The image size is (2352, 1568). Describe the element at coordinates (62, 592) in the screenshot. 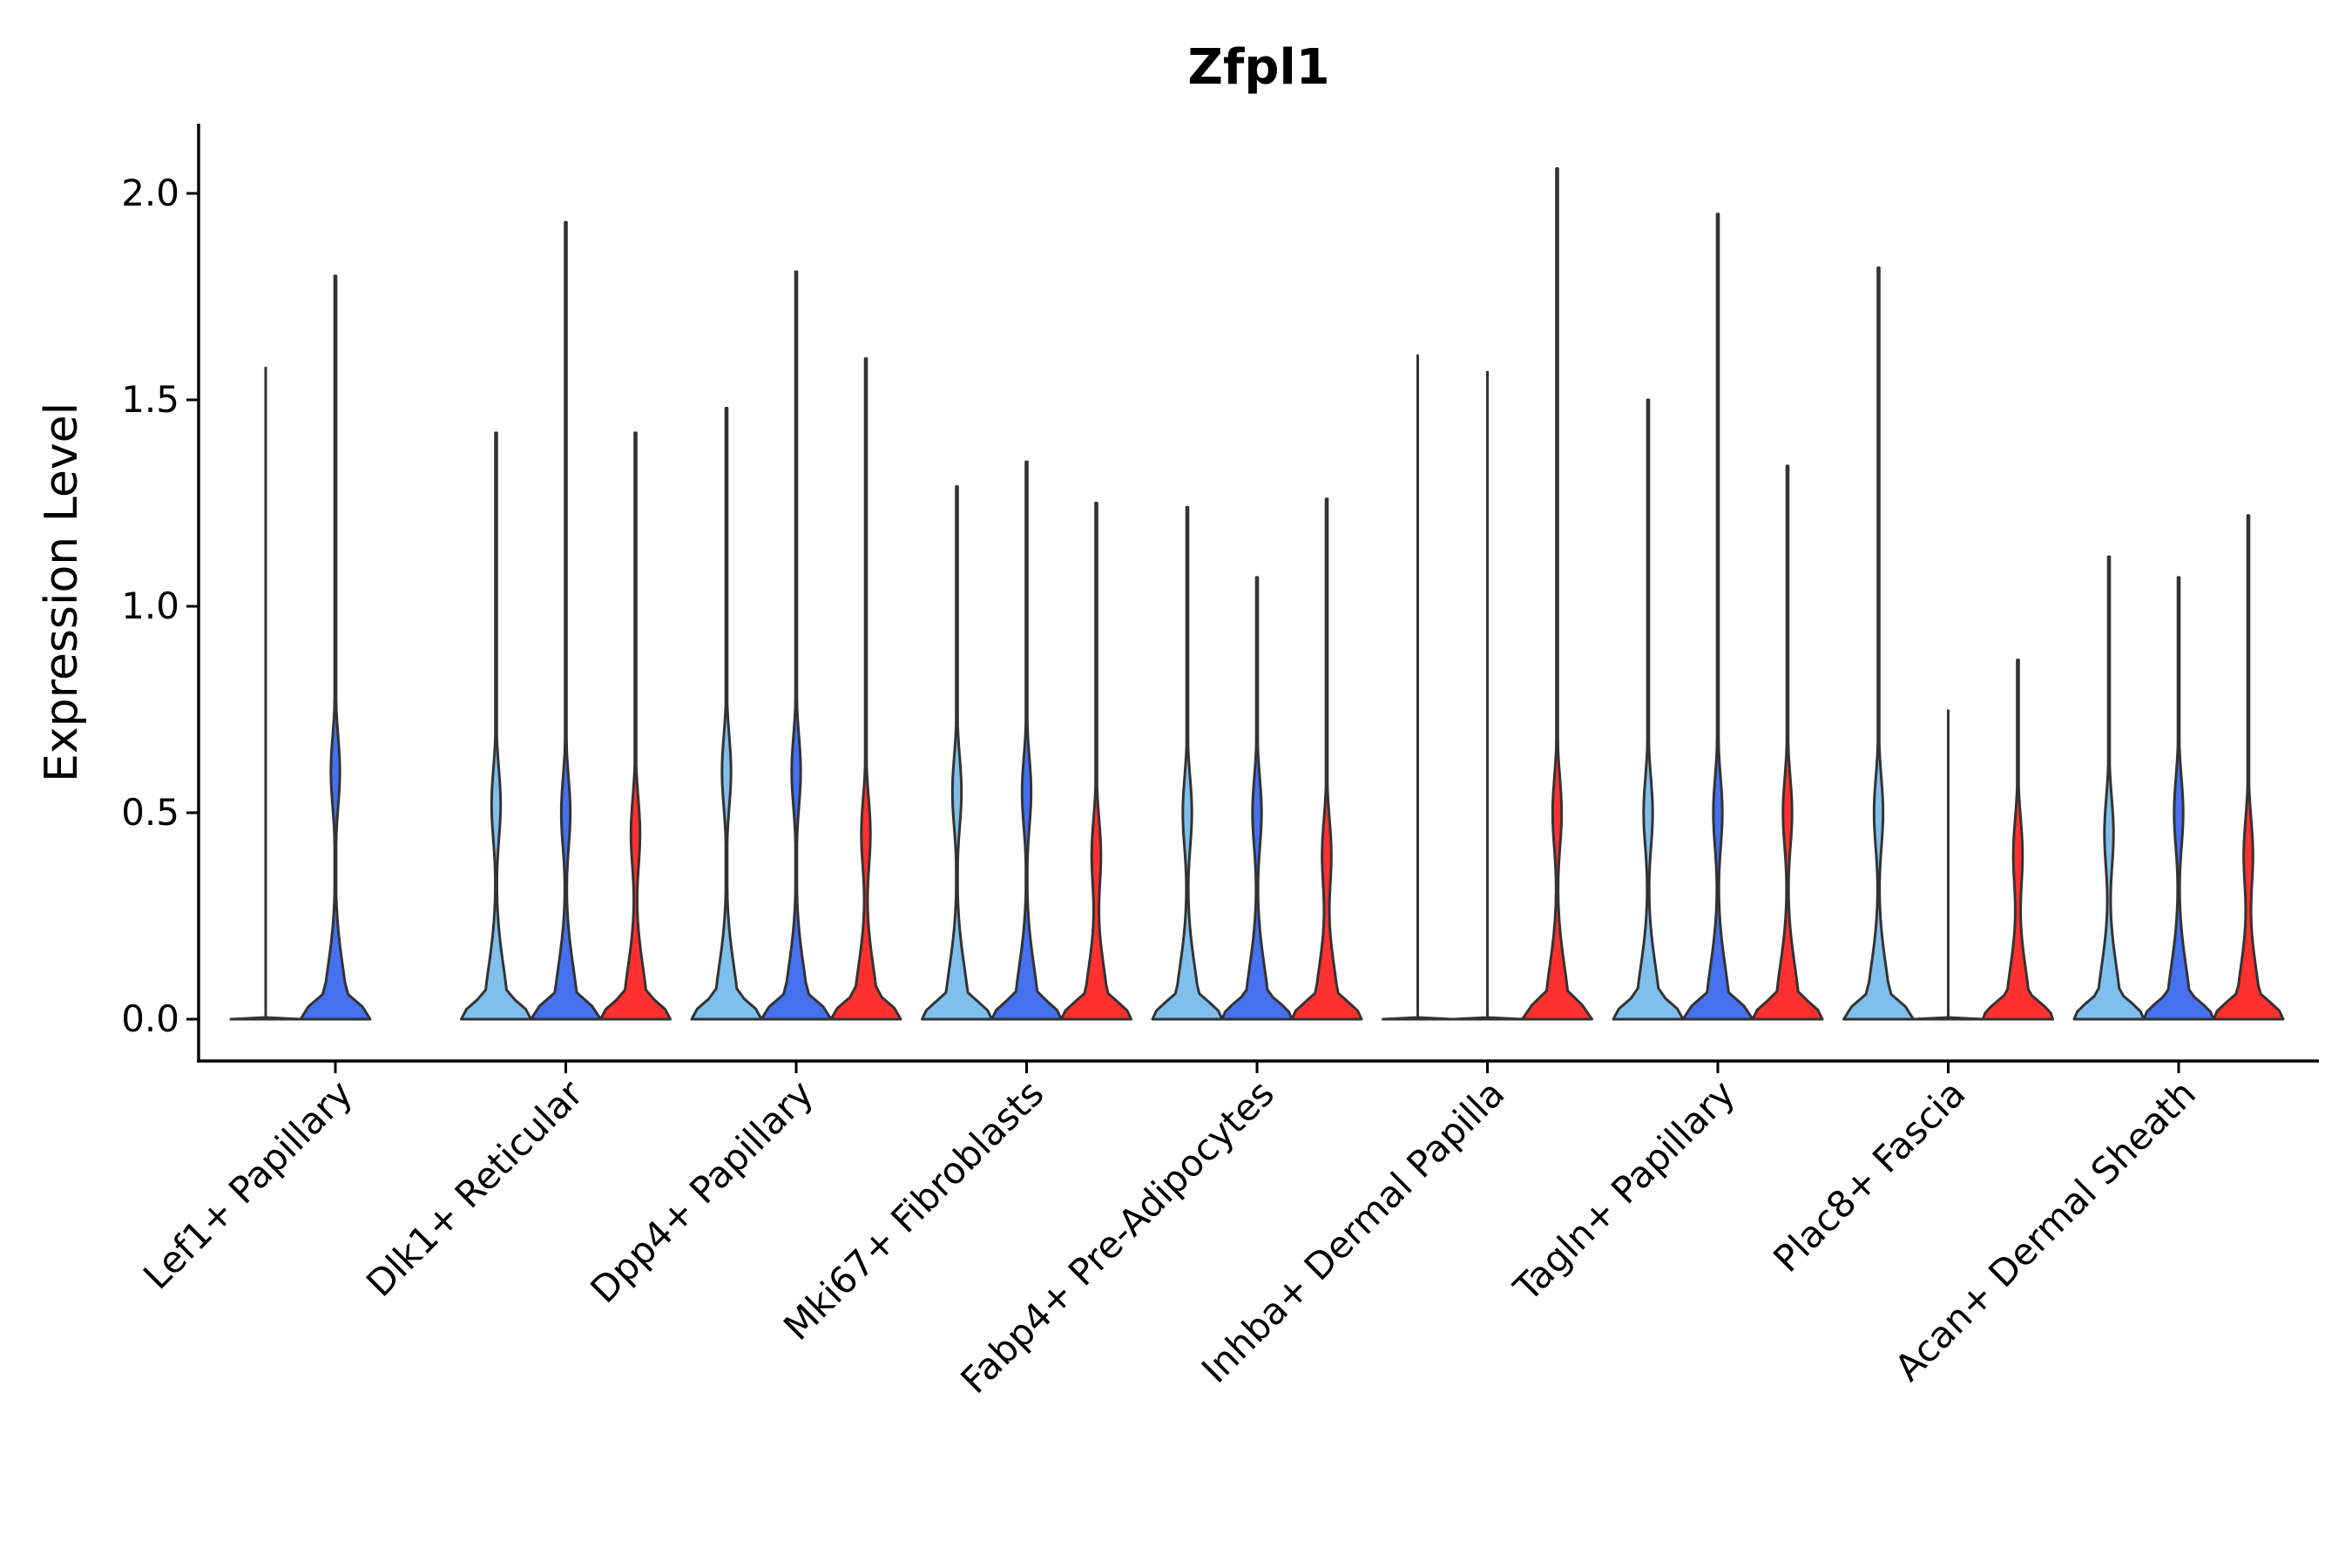

I see `y-axis-label: Expression Level` at that location.